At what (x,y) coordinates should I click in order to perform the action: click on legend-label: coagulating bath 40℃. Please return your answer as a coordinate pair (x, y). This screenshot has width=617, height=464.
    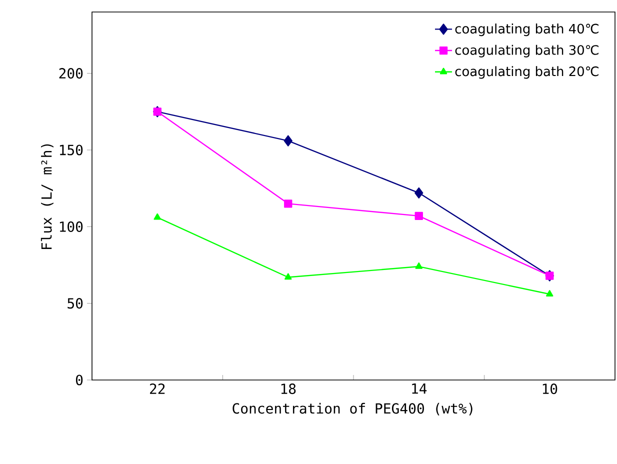
    Looking at the image, I should click on (526, 30).